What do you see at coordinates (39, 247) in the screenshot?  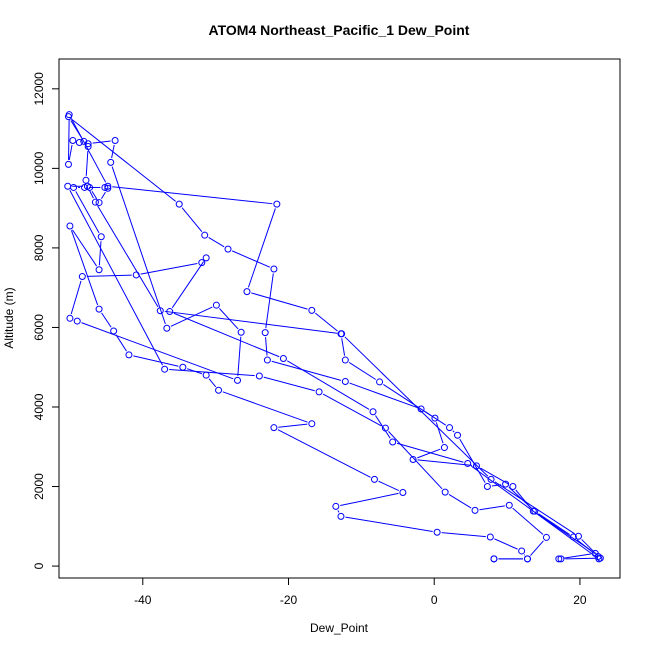 I see `y-tick-label: 8000` at bounding box center [39, 247].